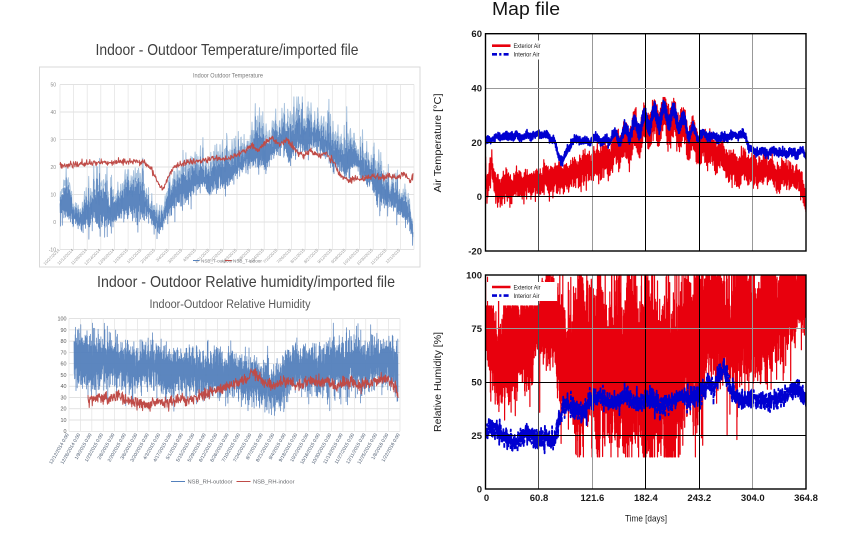 The image size is (846, 541). I want to click on svg-text: 25, so click(476, 436).